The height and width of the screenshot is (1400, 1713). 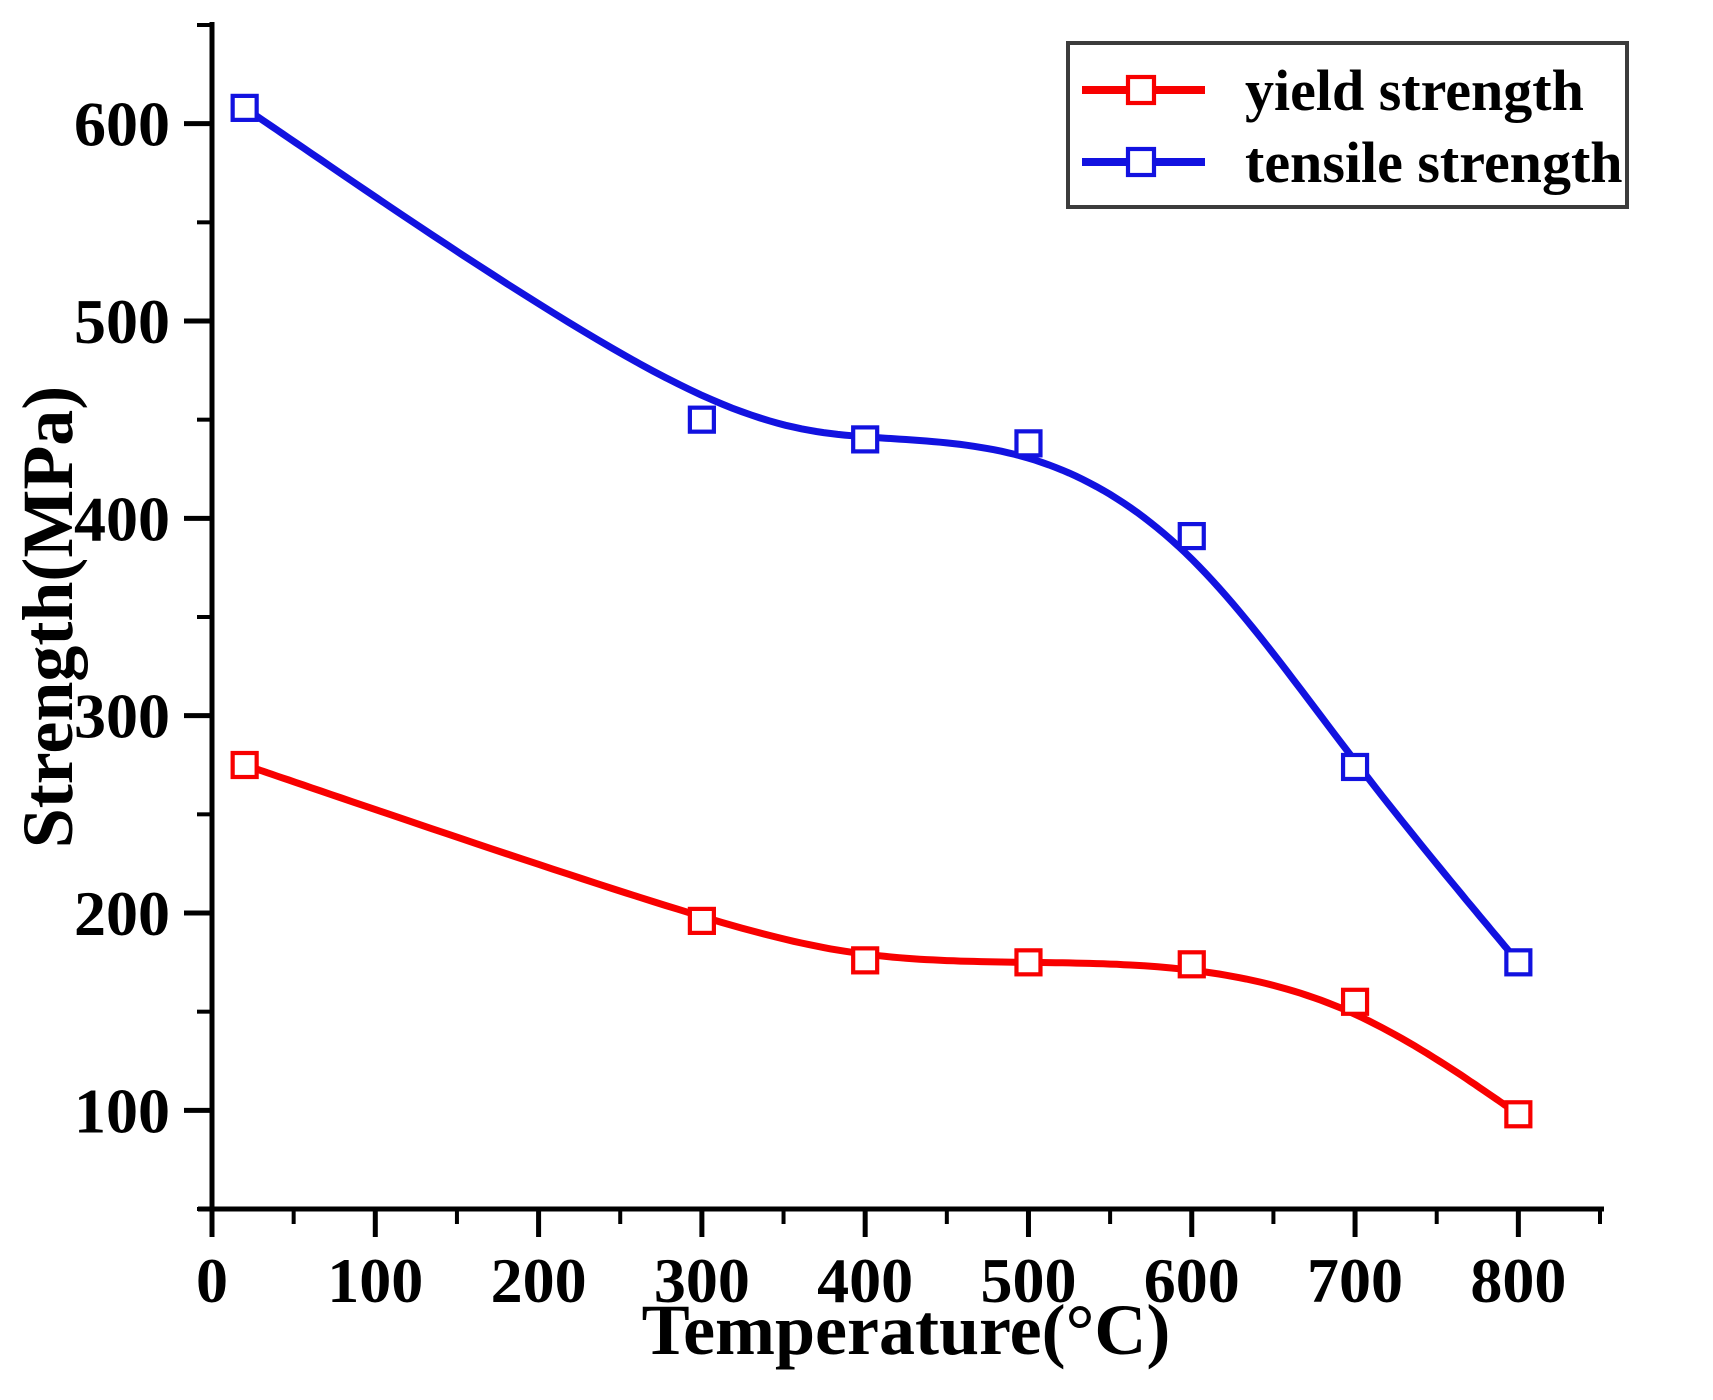 What do you see at coordinates (212, 1280) in the screenshot?
I see `x-tick-label: 0` at bounding box center [212, 1280].